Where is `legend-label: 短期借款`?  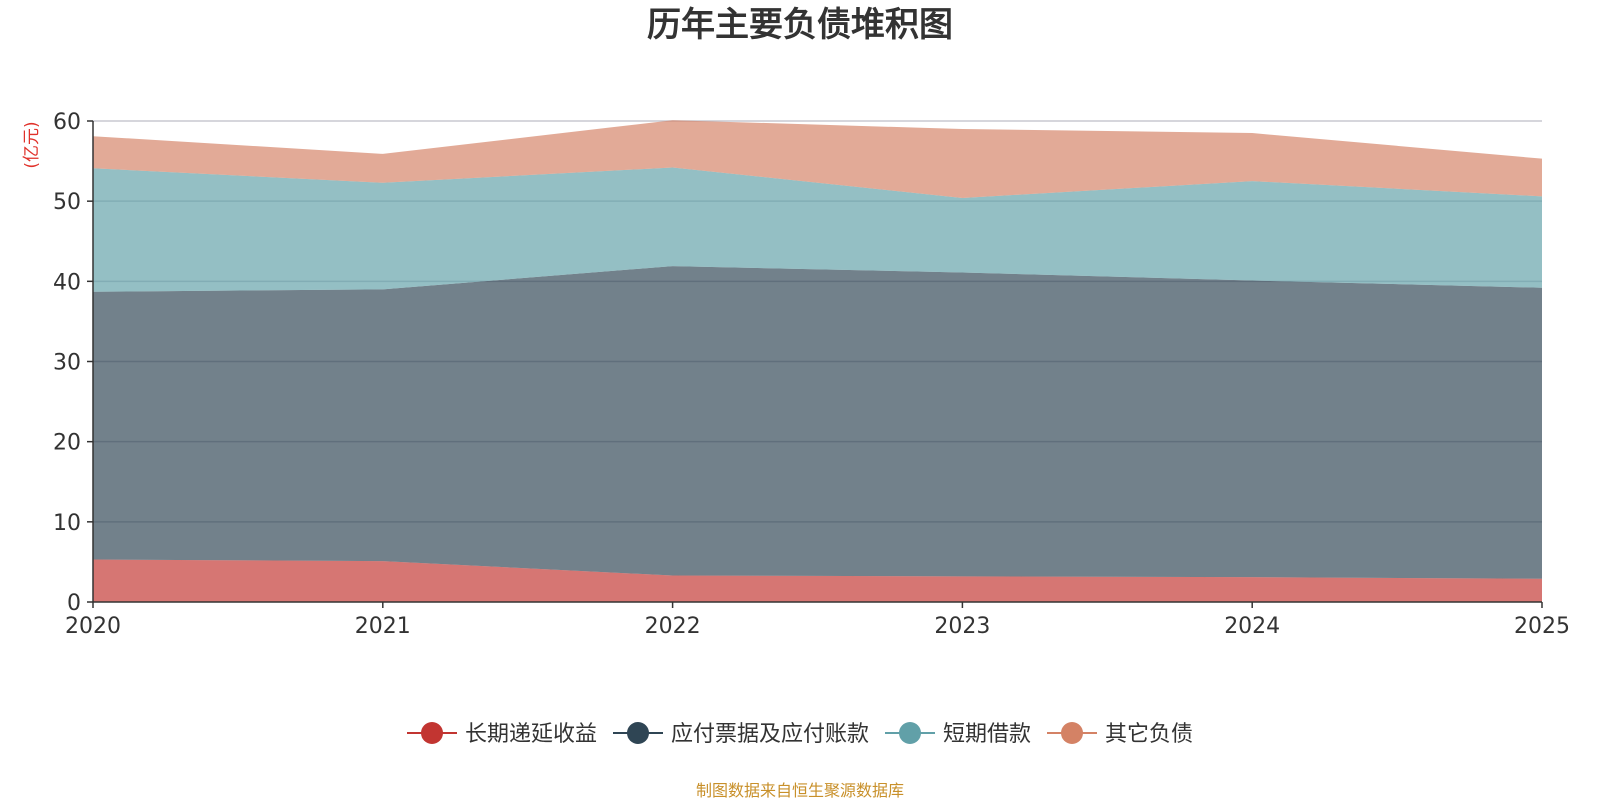
legend-label: 短期借款 is located at coordinates (987, 734).